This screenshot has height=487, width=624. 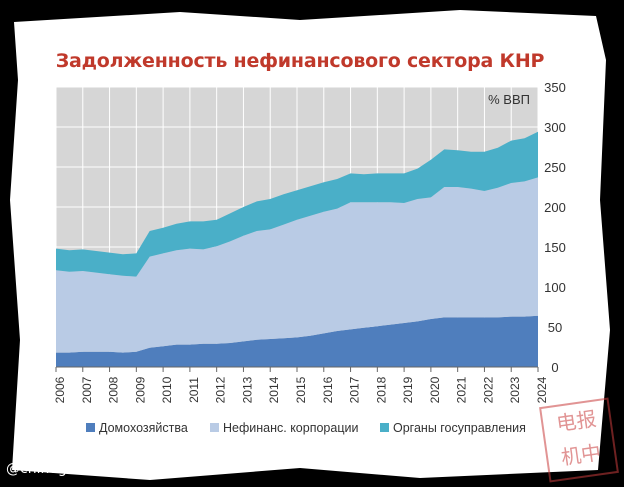 What do you see at coordinates (488, 389) in the screenshot?
I see `x-tick-label-2022: 2022` at bounding box center [488, 389].